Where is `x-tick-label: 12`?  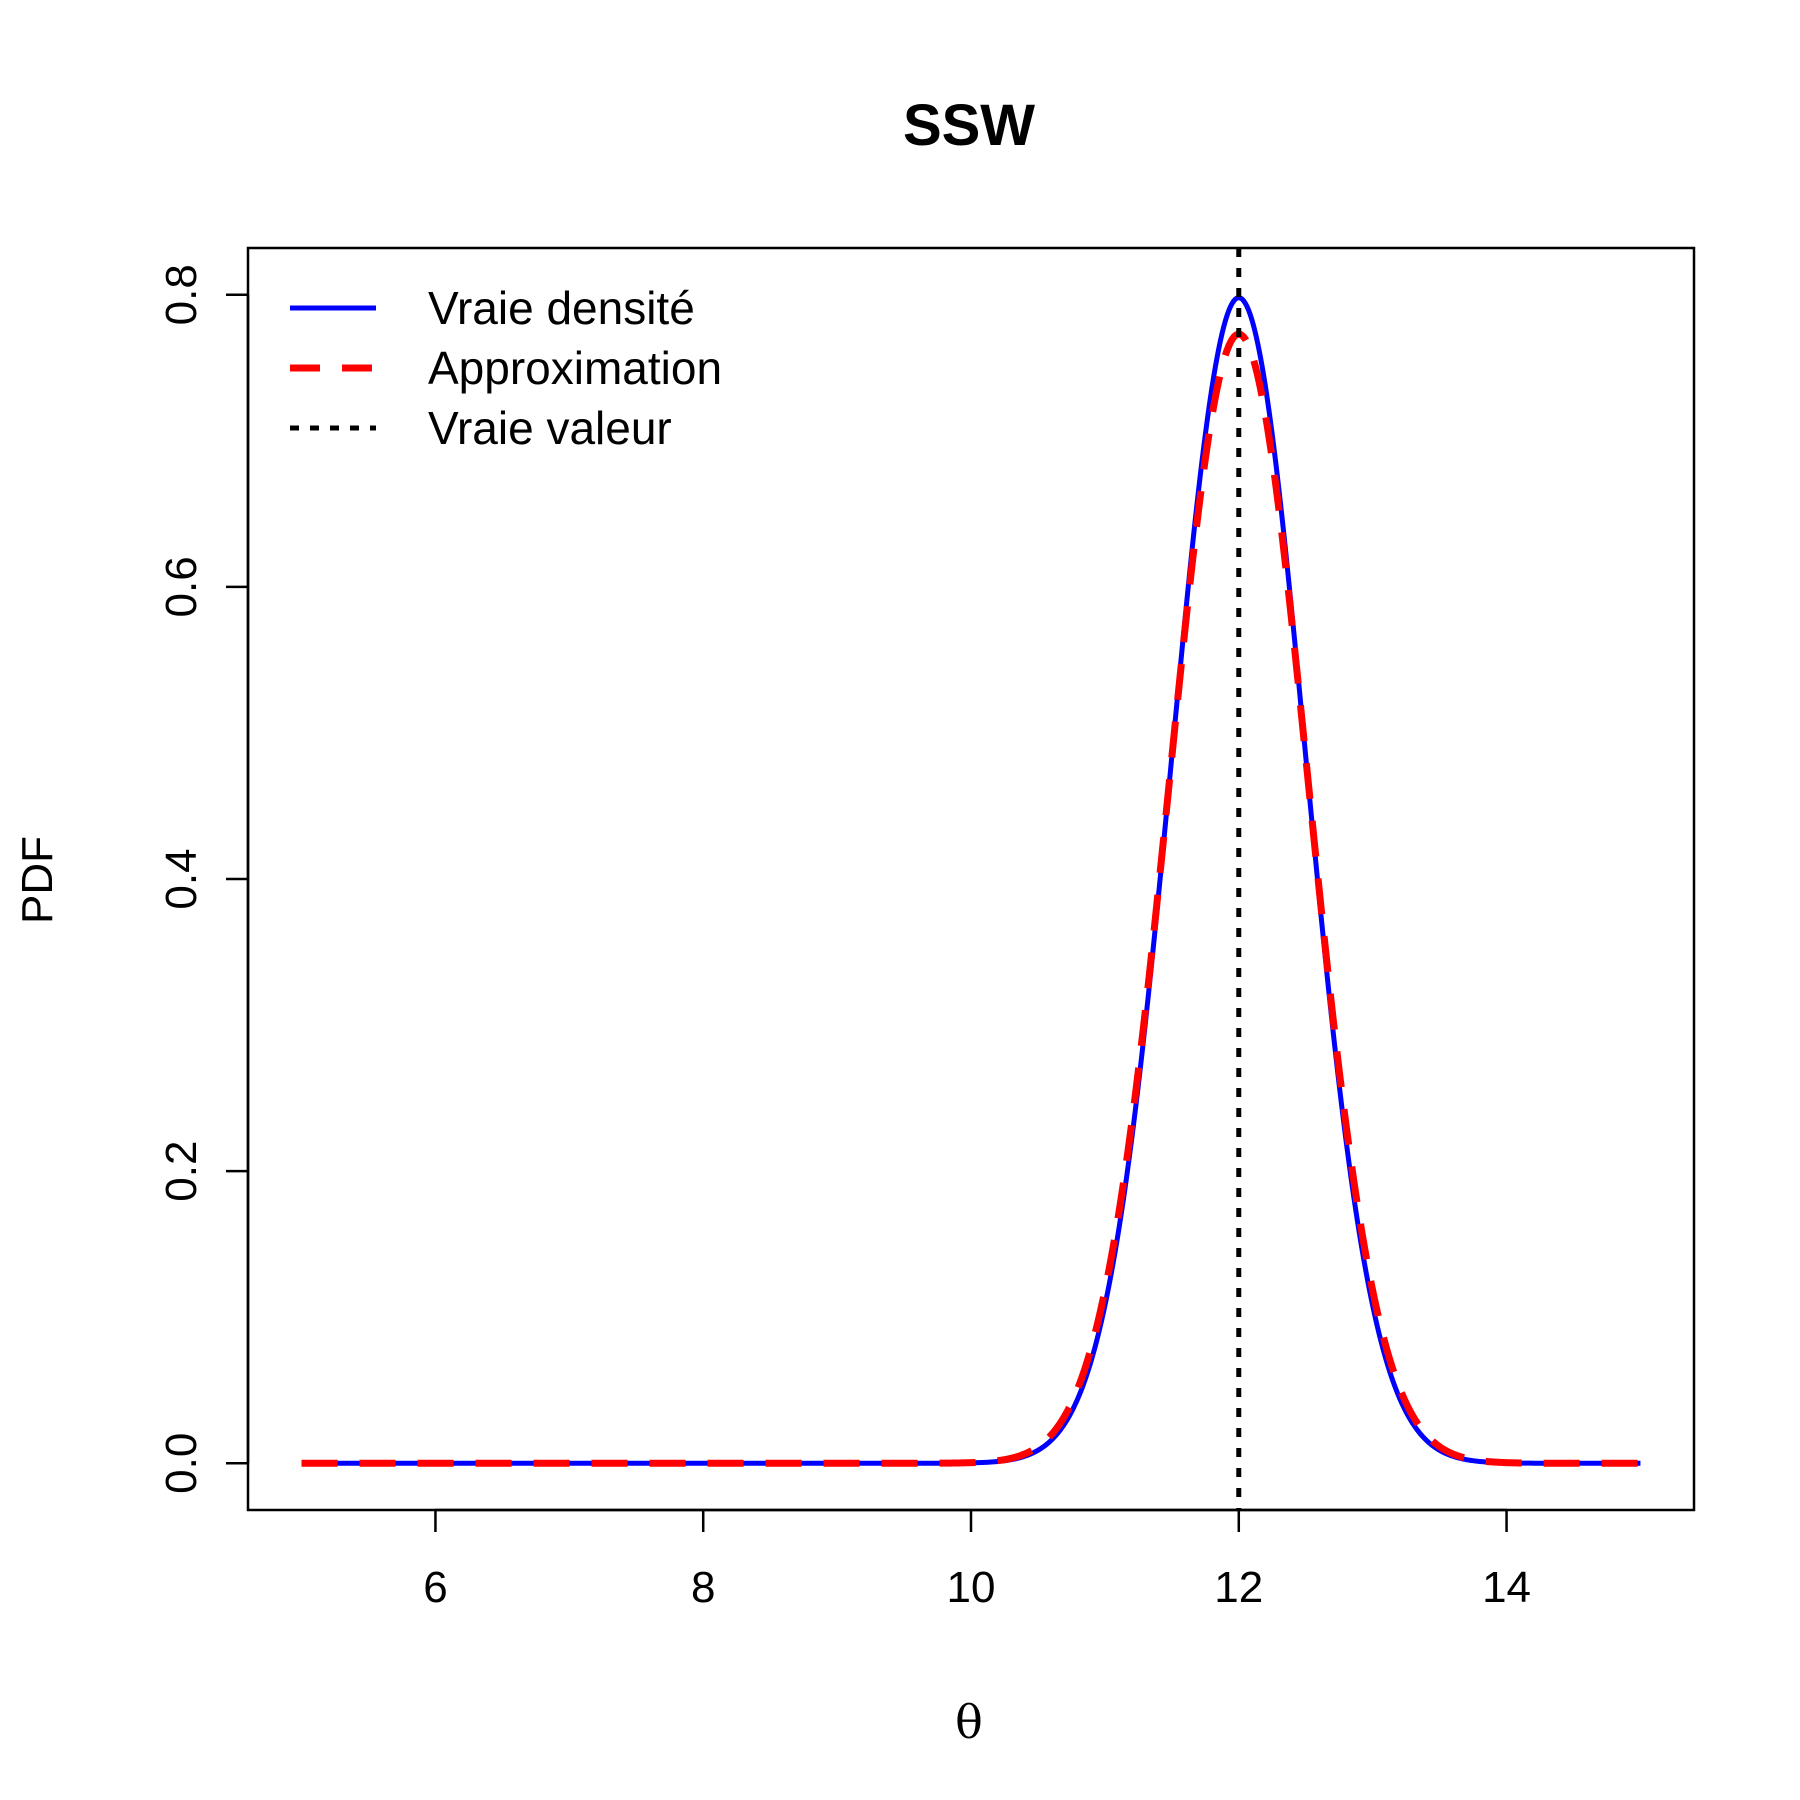 x-tick-label: 12 is located at coordinates (1238, 1587).